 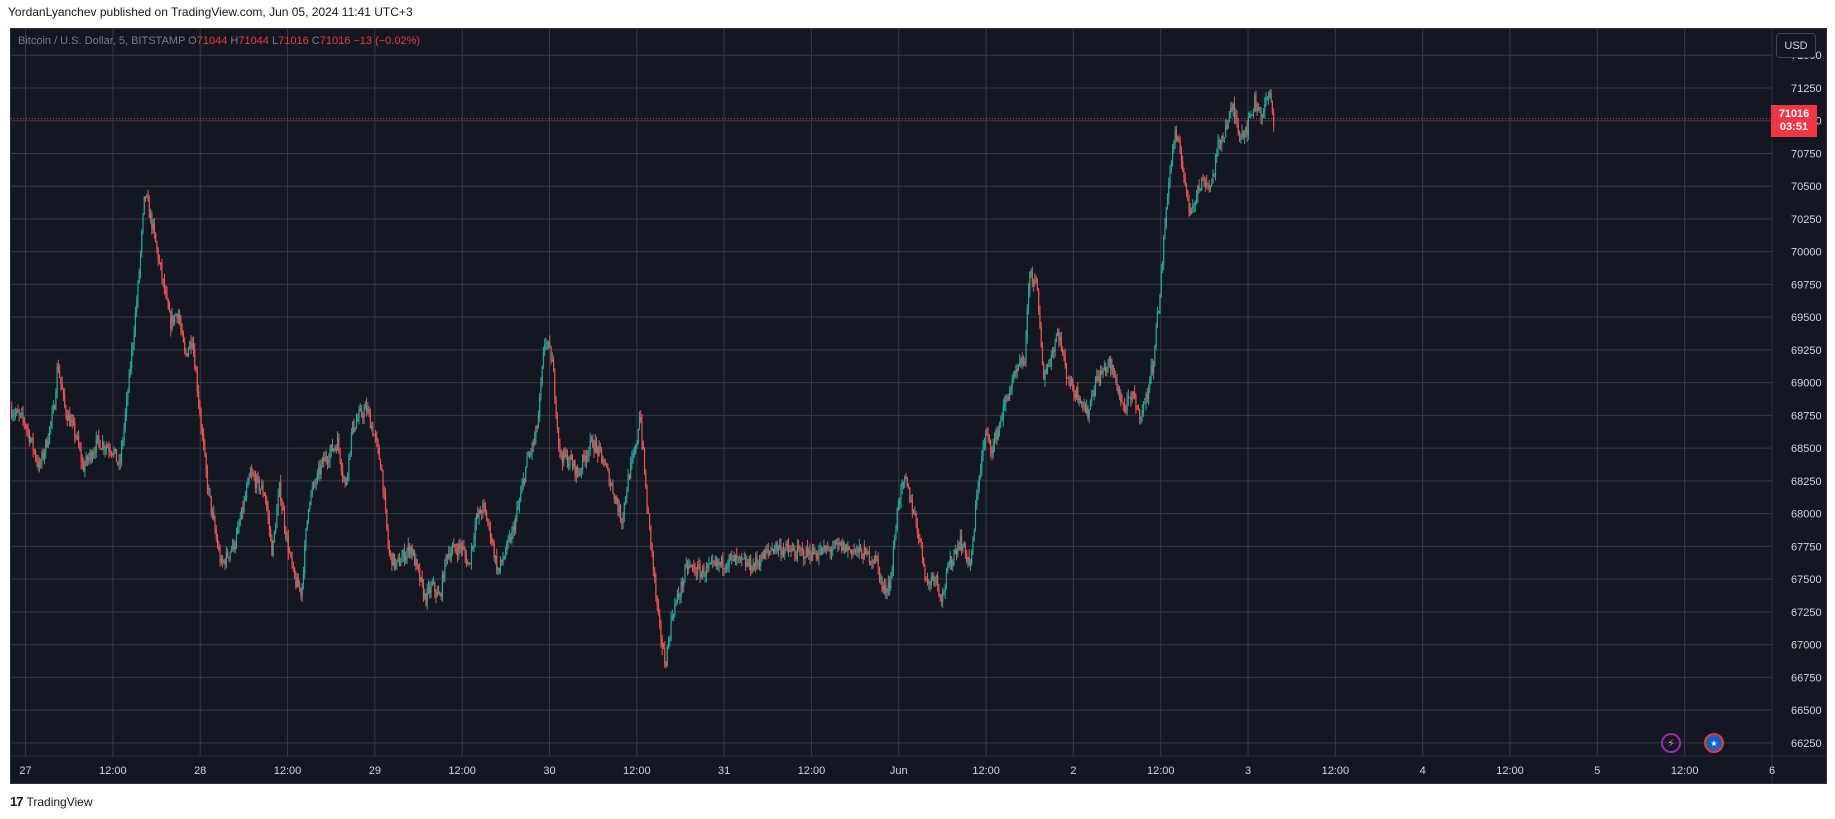 What do you see at coordinates (51, 801) in the screenshot?
I see `tradingview-footer: 17 TradingView` at bounding box center [51, 801].